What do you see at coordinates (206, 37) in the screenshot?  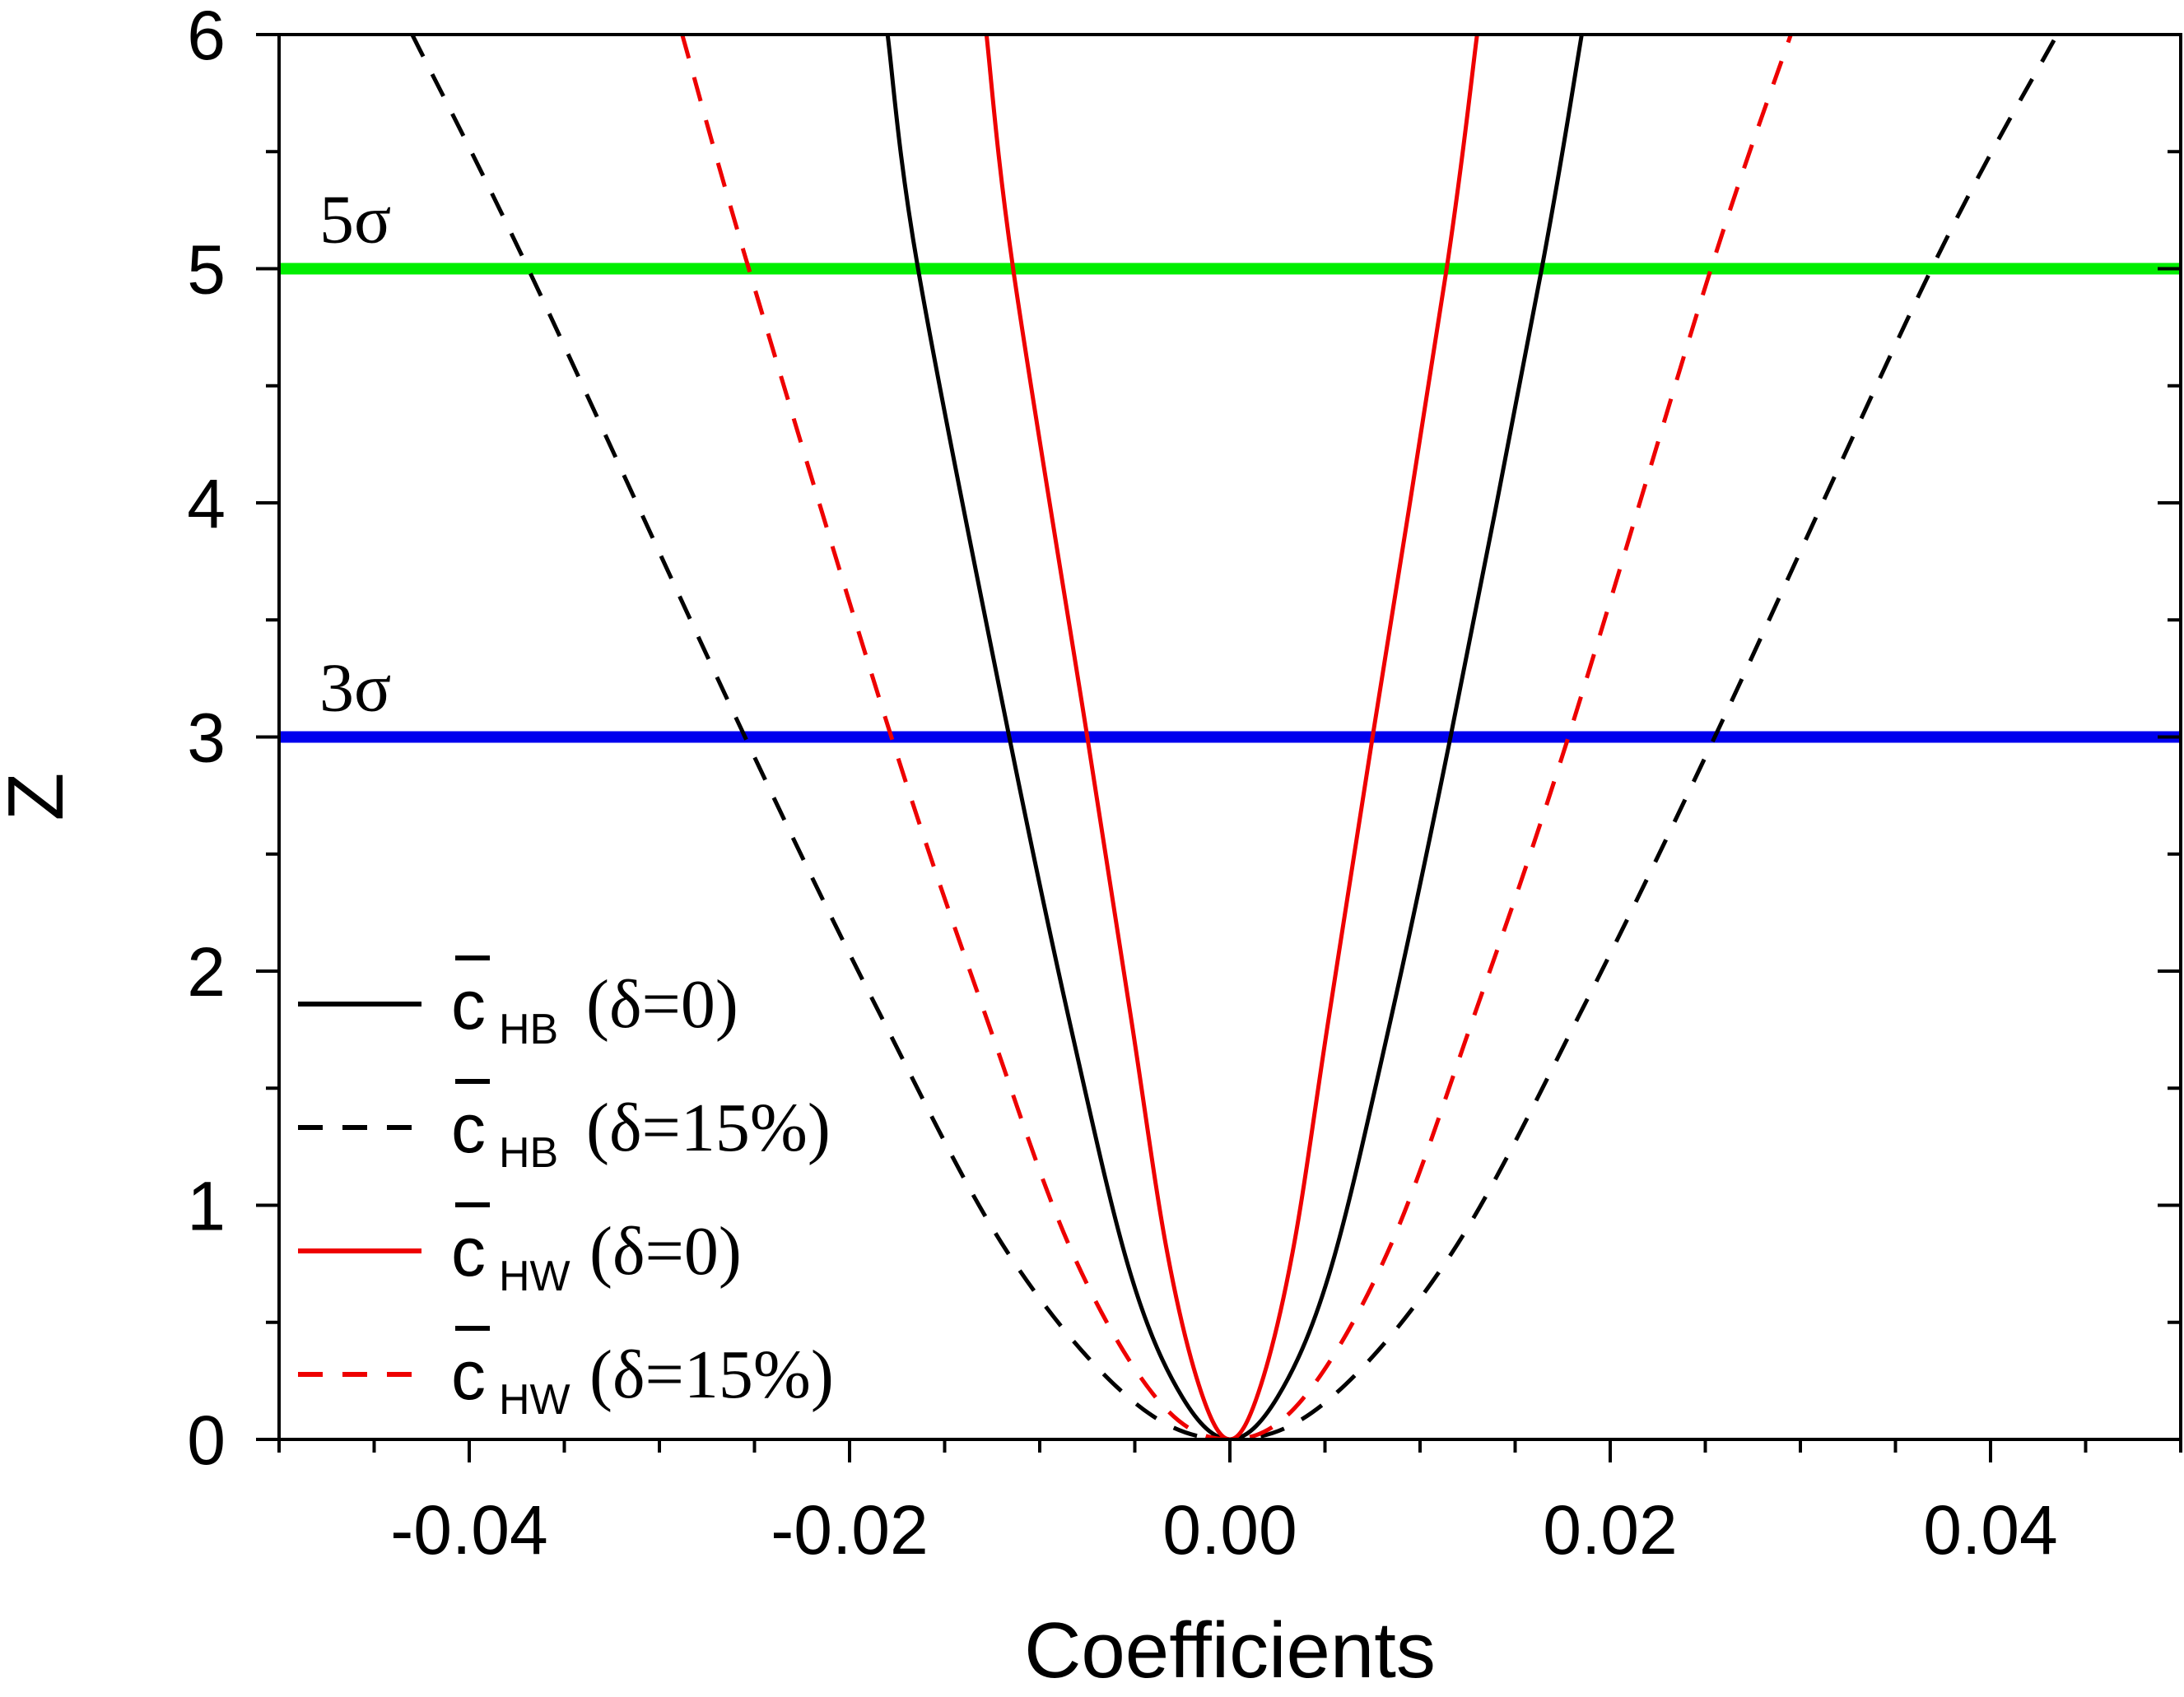 I see `y-tick-label: 6` at bounding box center [206, 37].